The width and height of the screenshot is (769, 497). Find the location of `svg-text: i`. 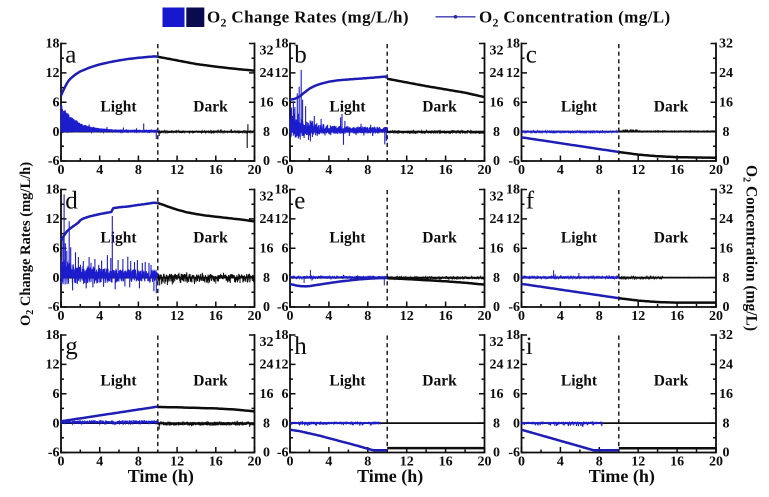

svg-text: i is located at coordinates (529, 346).